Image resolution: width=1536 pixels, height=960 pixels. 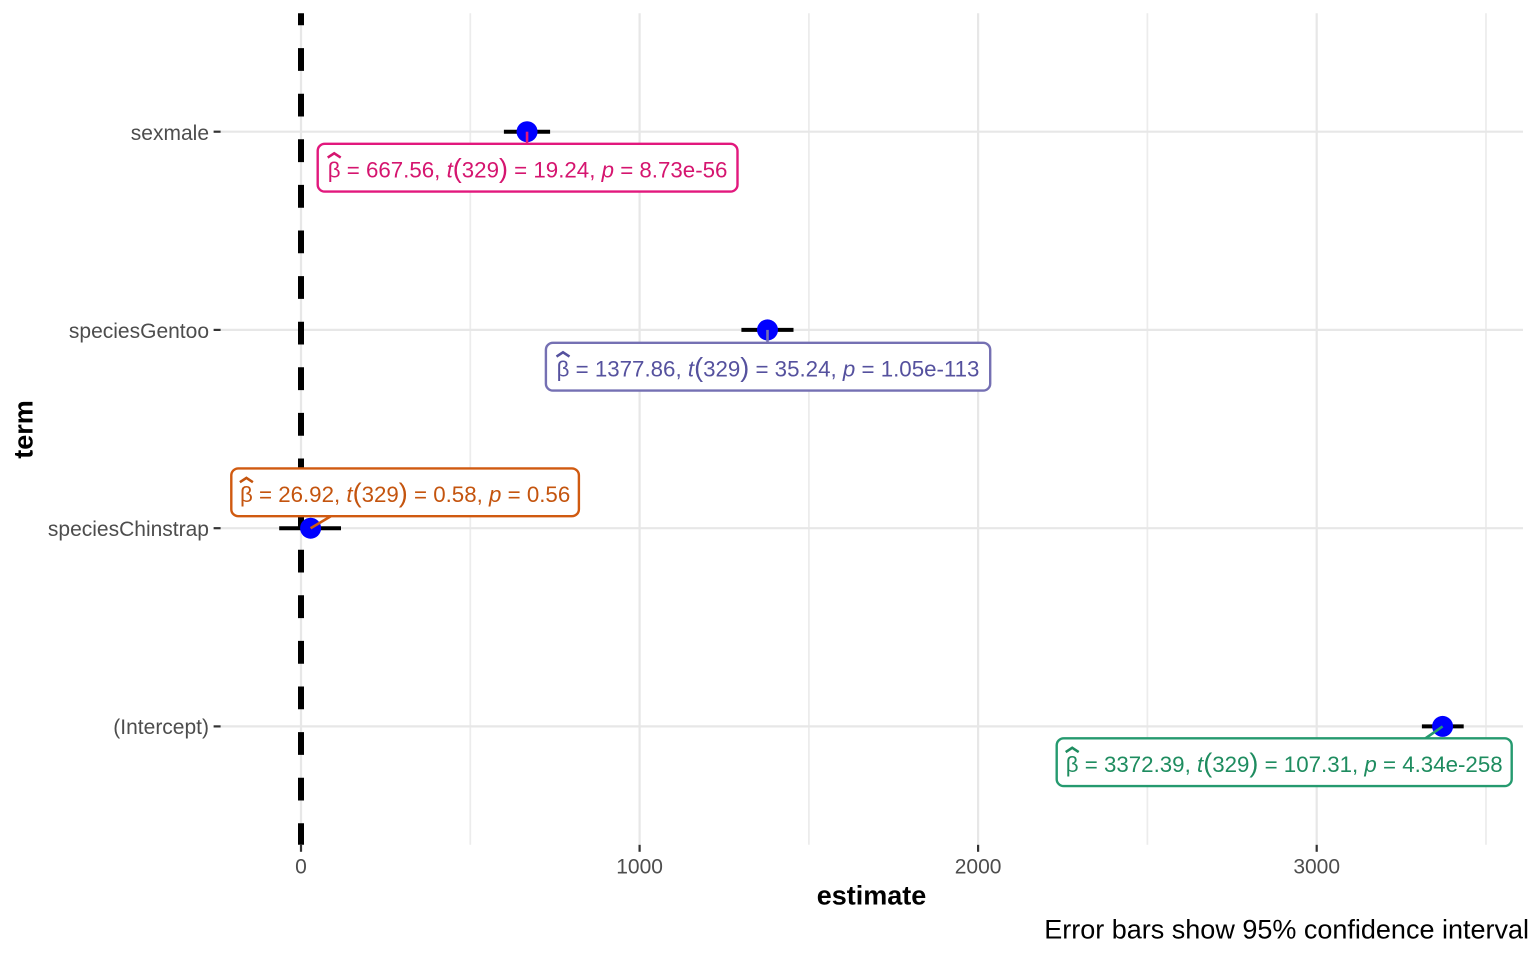 I want to click on svg-text: 1000, so click(x=639, y=867).